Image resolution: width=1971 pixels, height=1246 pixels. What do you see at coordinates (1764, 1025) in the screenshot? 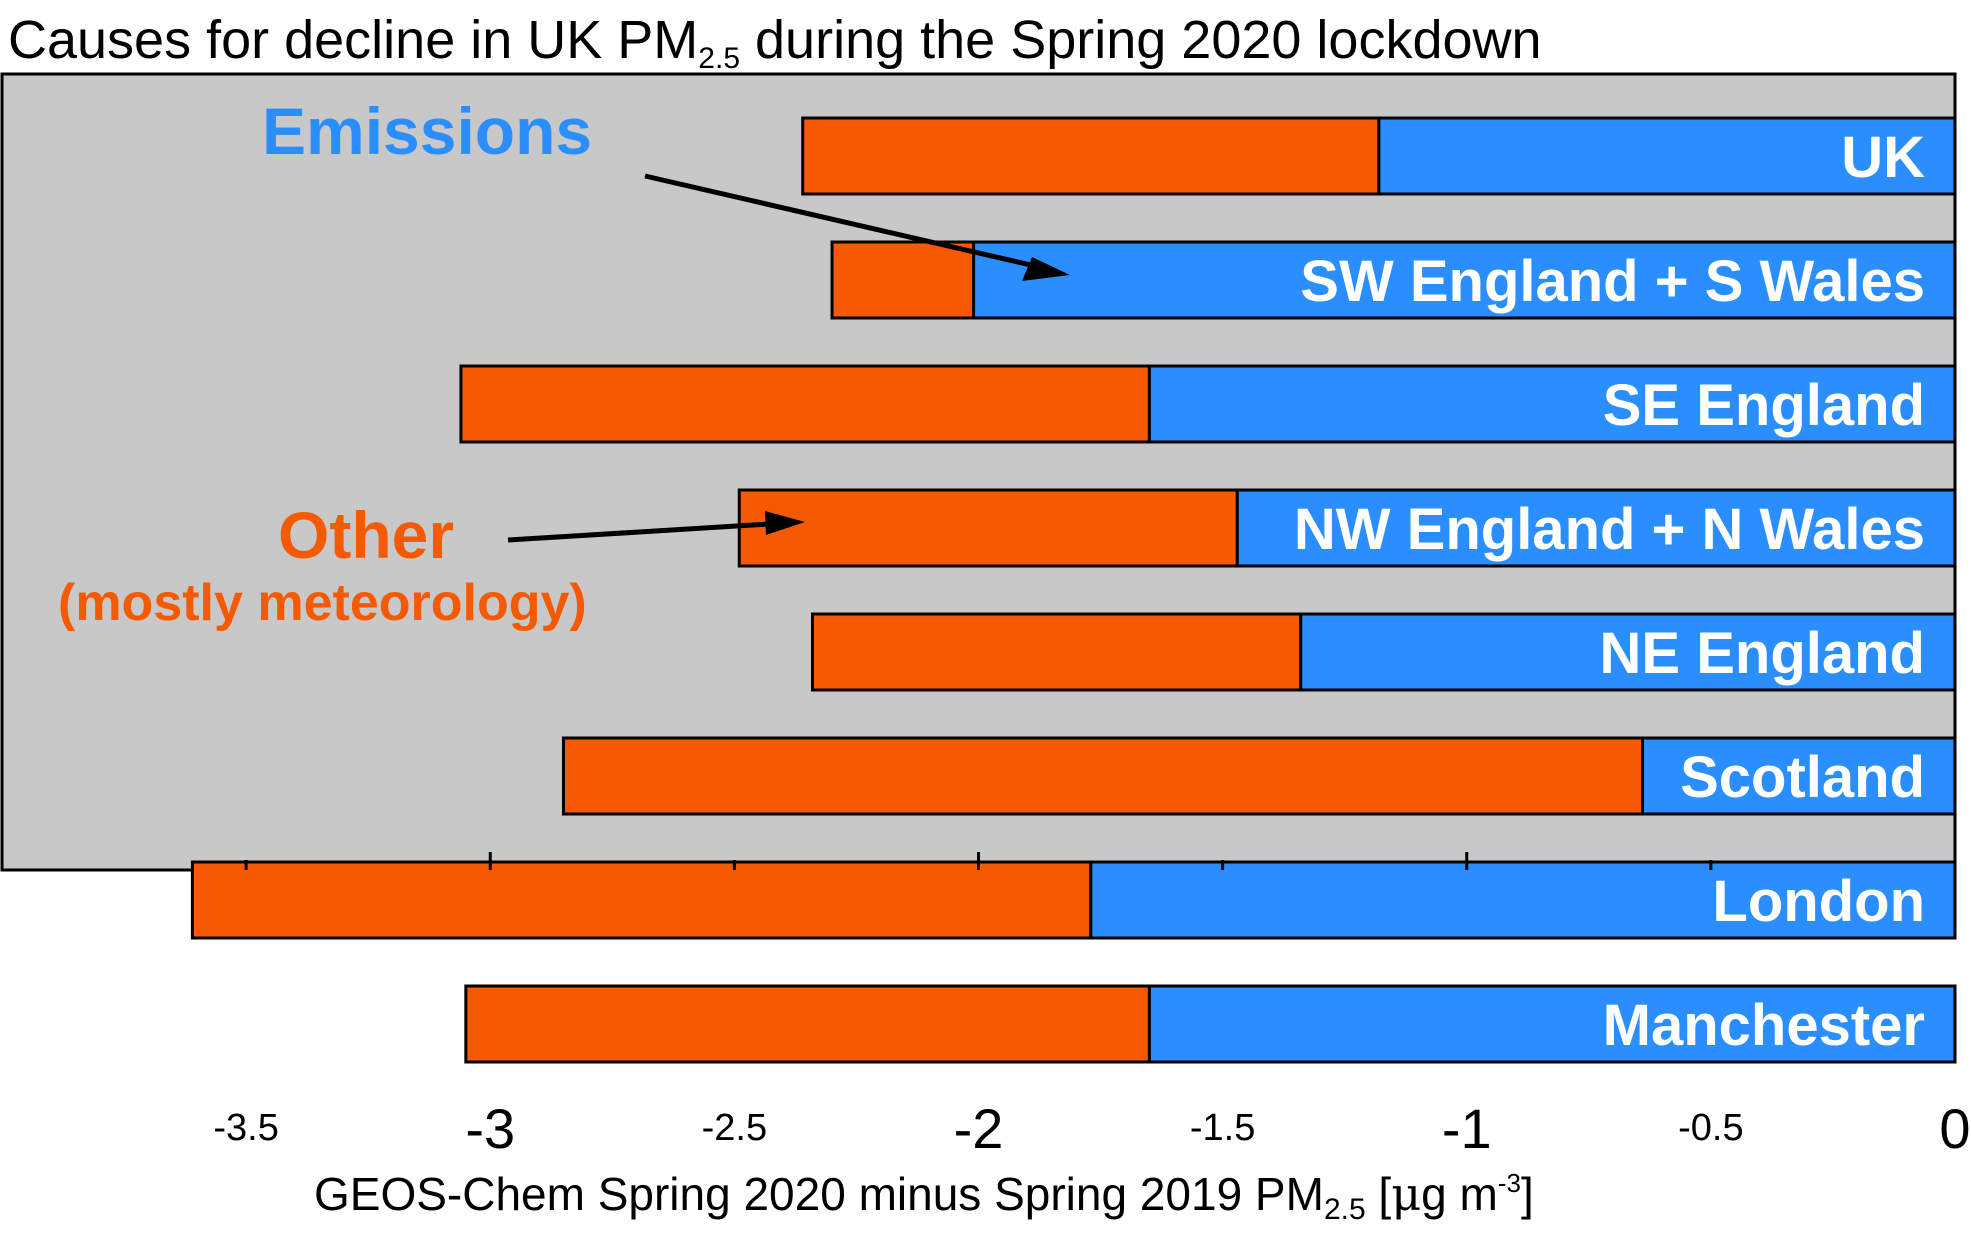
I see `bar-label: Manchester` at bounding box center [1764, 1025].